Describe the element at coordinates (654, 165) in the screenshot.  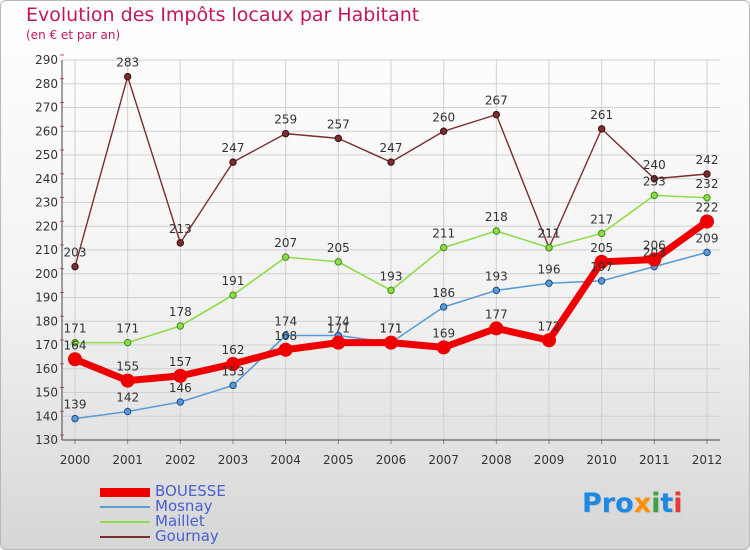
I see `data-label-gournay: 240` at that location.